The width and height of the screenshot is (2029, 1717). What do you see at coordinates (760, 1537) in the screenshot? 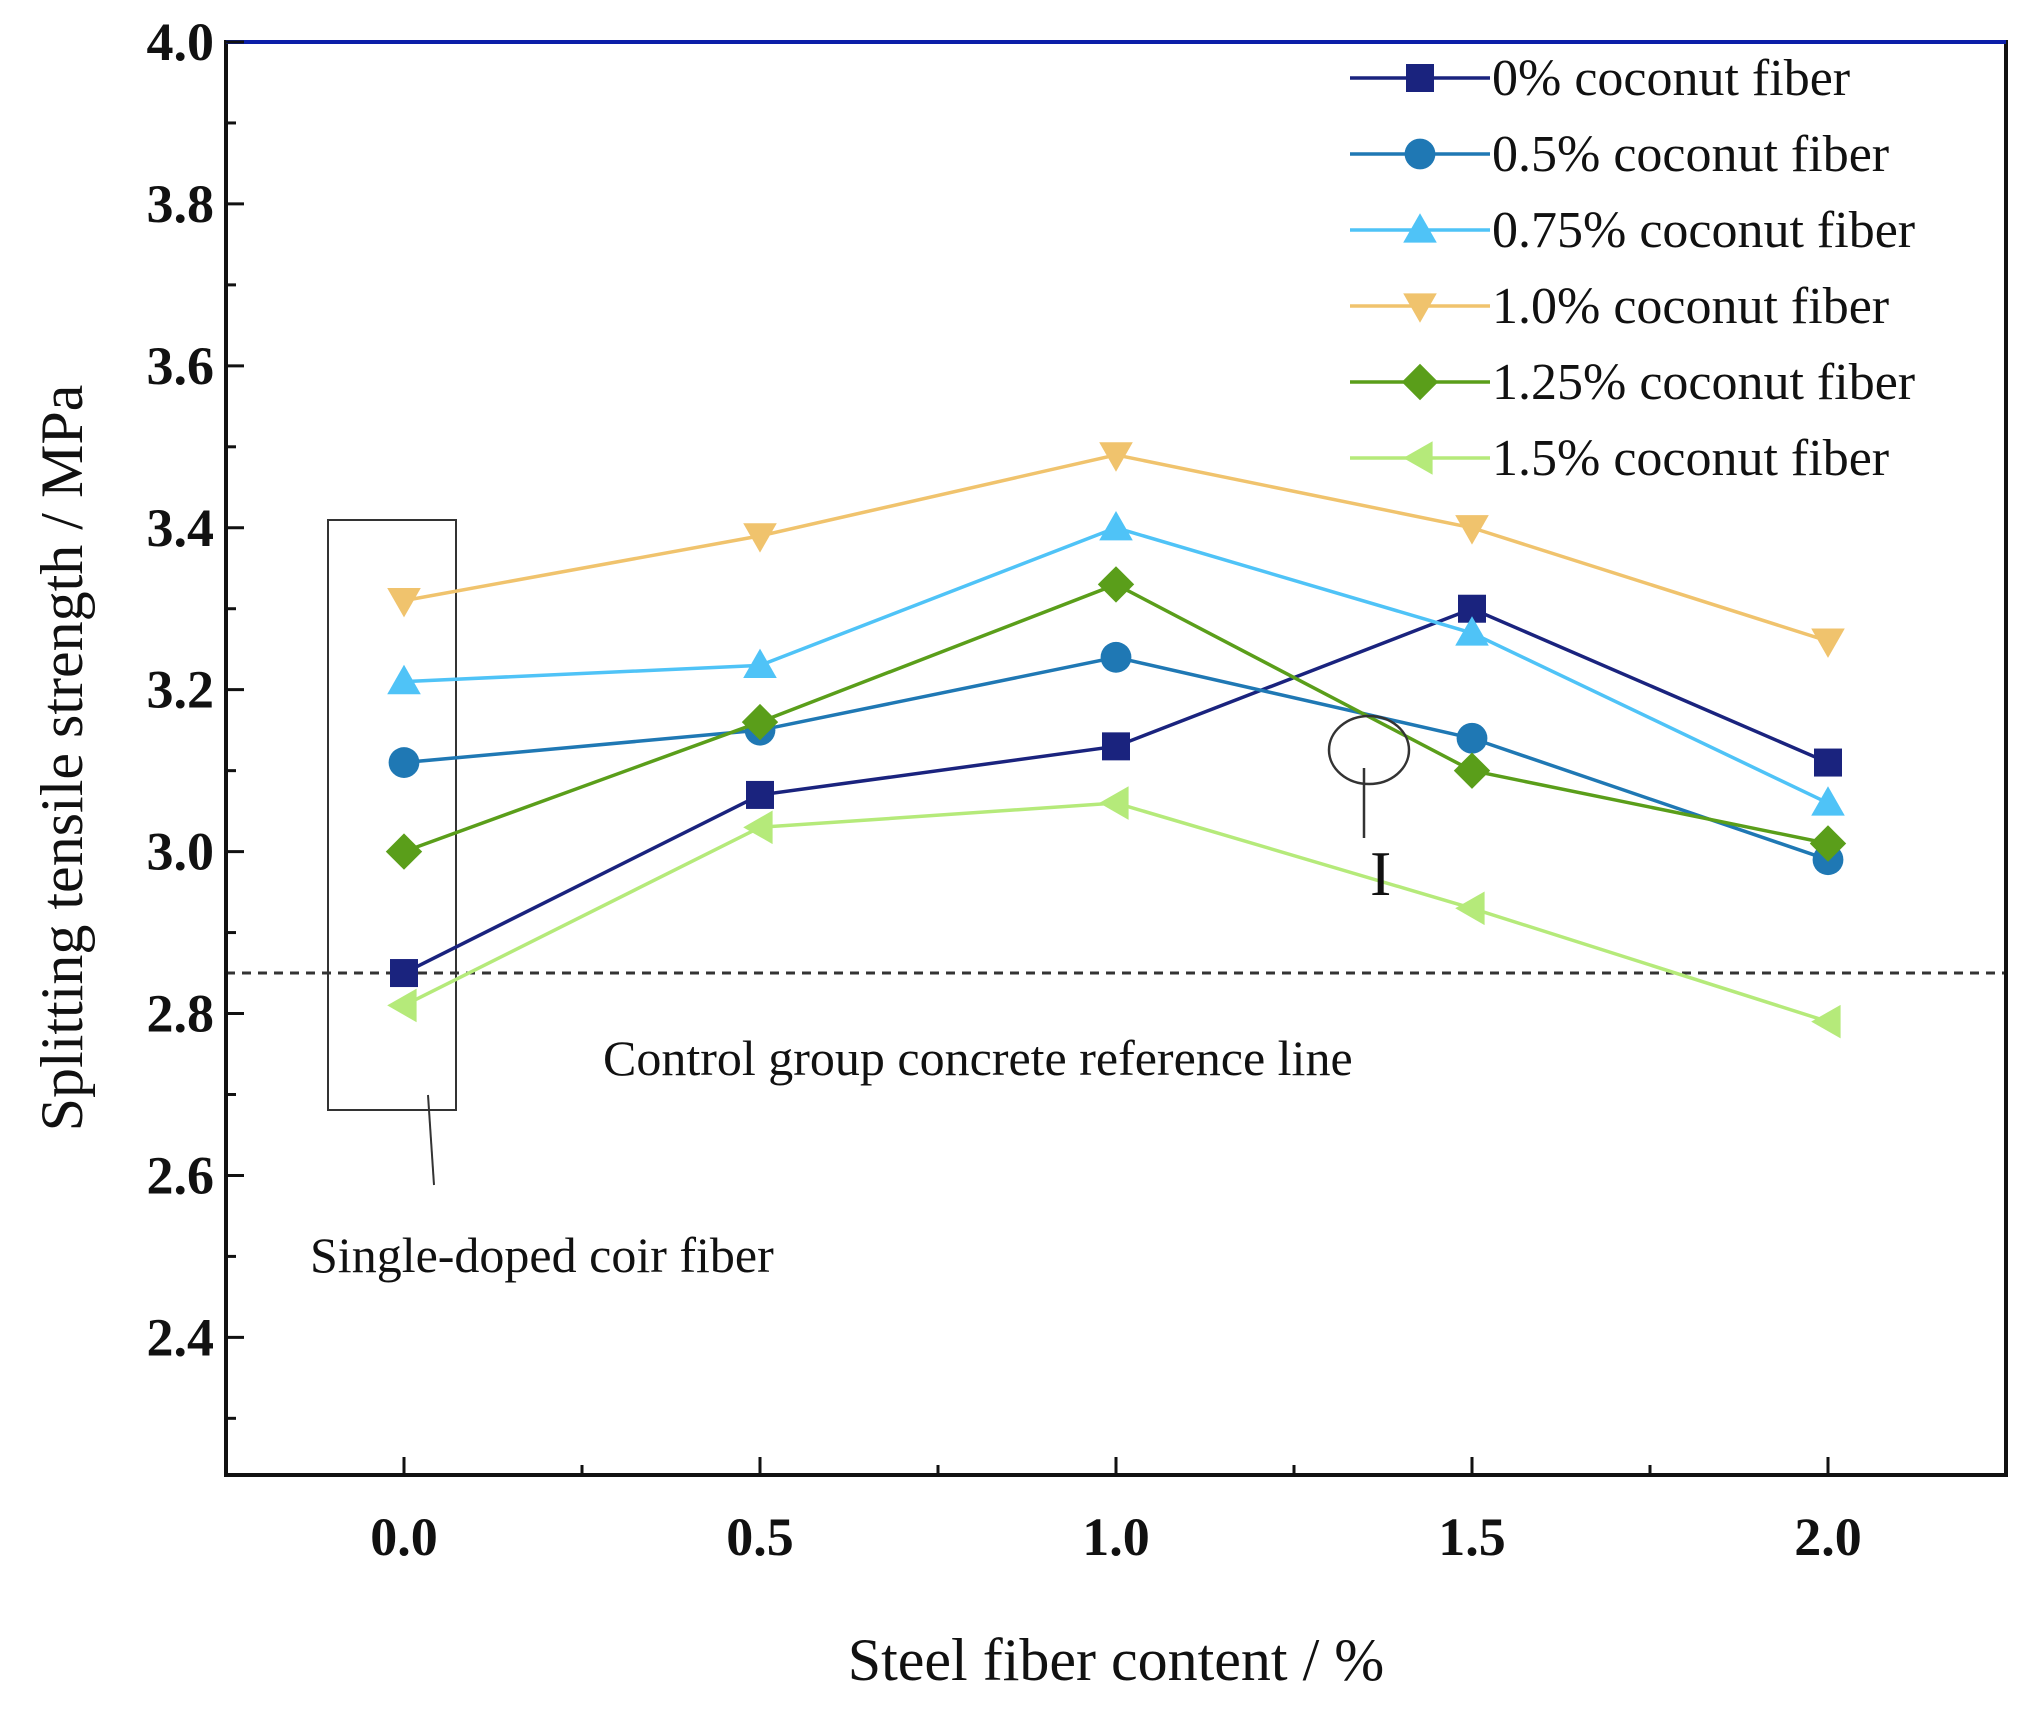
I see `x-tick-label: 0.5` at bounding box center [760, 1537].